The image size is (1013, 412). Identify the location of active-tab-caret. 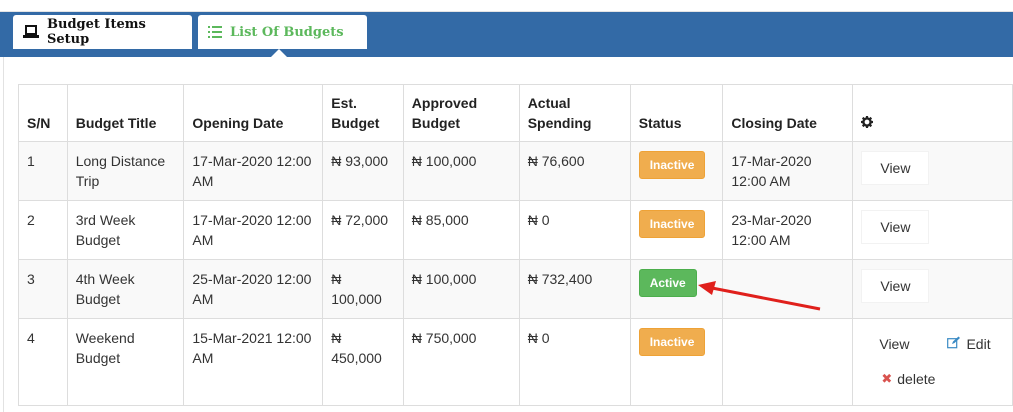
(279, 53).